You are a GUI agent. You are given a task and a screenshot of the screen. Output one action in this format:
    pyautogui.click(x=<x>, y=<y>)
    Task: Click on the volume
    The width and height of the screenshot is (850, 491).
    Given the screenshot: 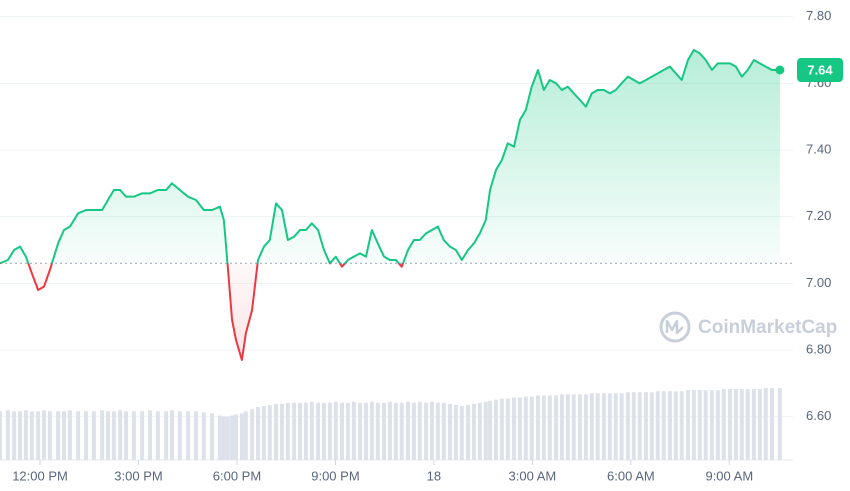 What is the action you would take?
    pyautogui.click(x=391, y=424)
    